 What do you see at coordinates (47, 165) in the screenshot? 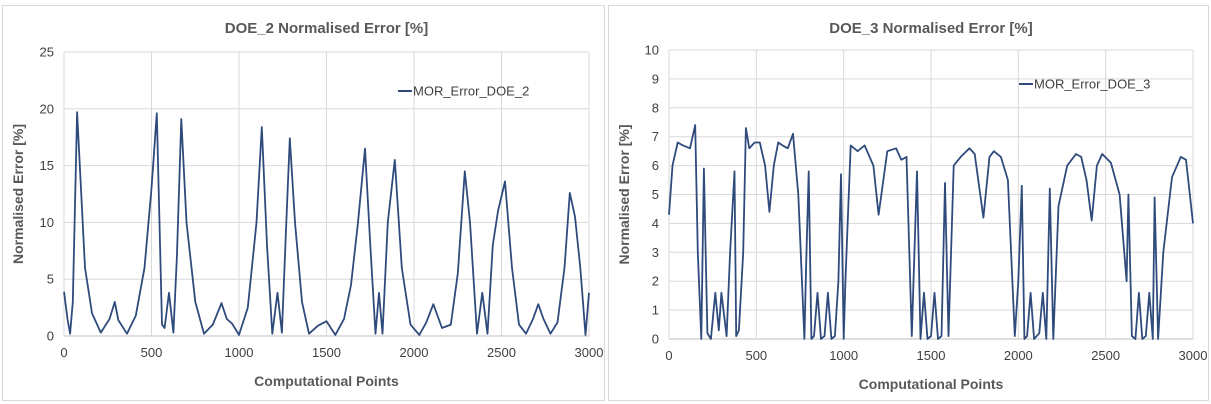
I see `y-tick-label: 15` at bounding box center [47, 165].